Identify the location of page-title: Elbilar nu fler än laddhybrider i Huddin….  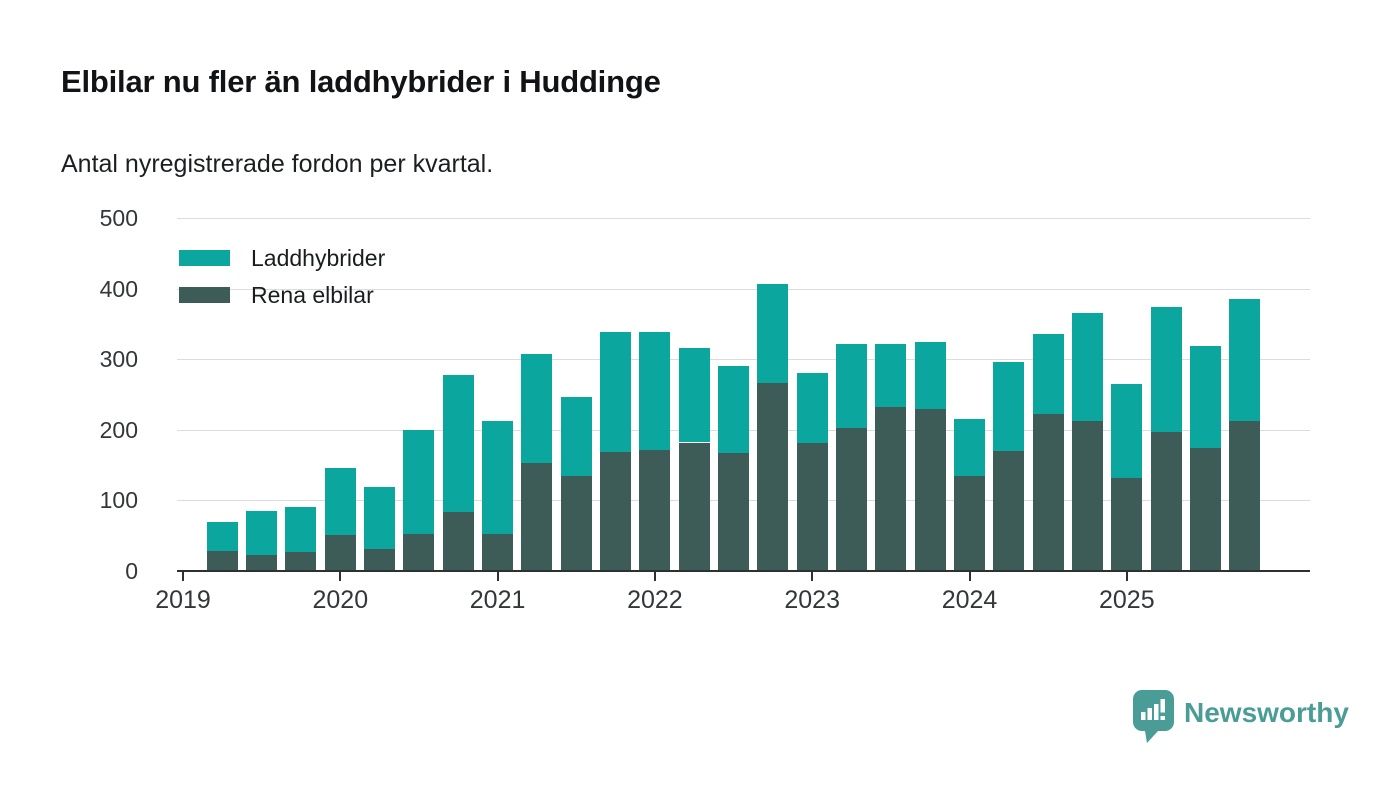
(361, 81).